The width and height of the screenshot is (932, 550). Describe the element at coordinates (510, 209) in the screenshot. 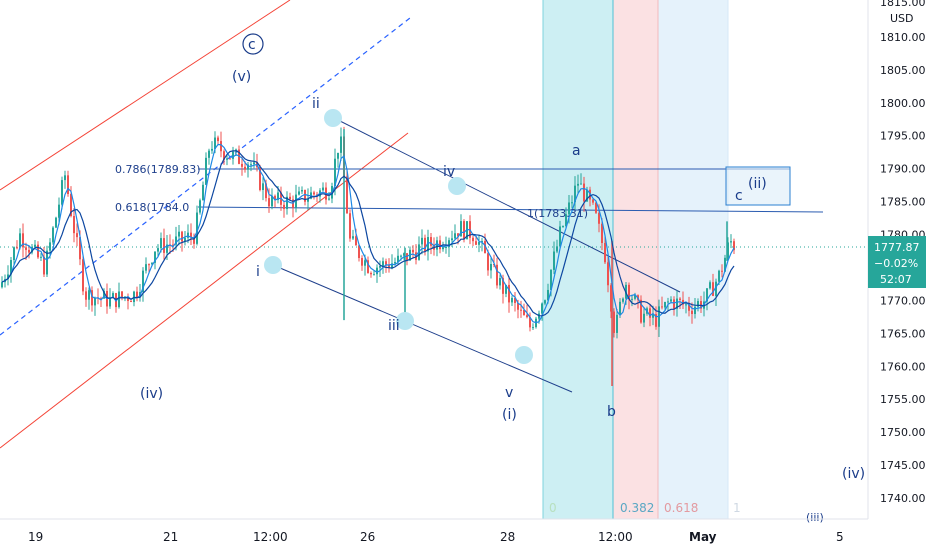

I see `fib-level-0.618` at that location.